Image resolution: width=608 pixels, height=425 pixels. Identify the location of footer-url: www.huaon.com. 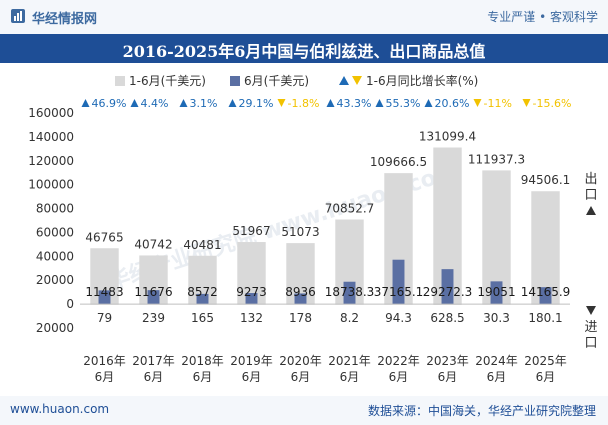
(60, 409).